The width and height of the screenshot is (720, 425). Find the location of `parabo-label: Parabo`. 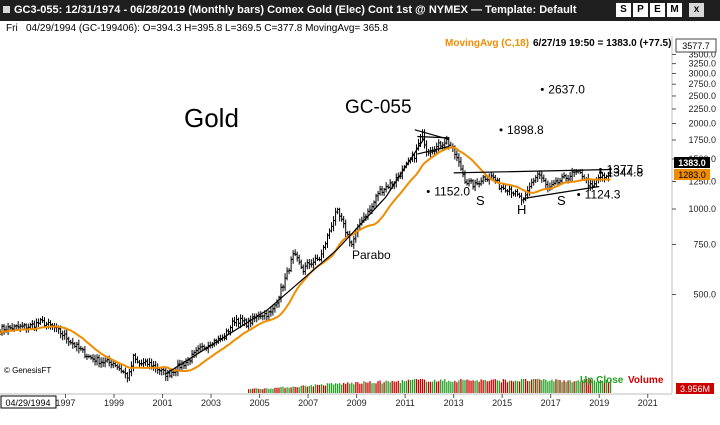

parabo-label: Parabo is located at coordinates (371, 255).